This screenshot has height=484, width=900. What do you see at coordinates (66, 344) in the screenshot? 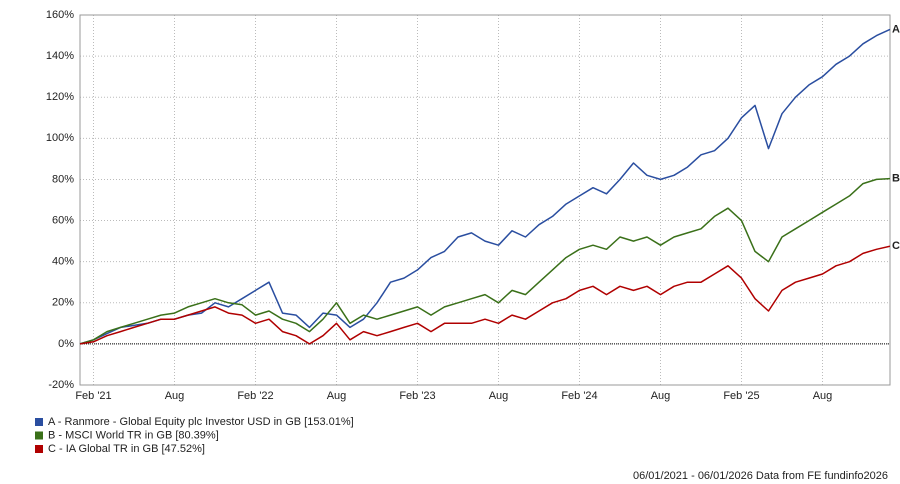
I see `y-tick-label: 0%` at bounding box center [66, 344].